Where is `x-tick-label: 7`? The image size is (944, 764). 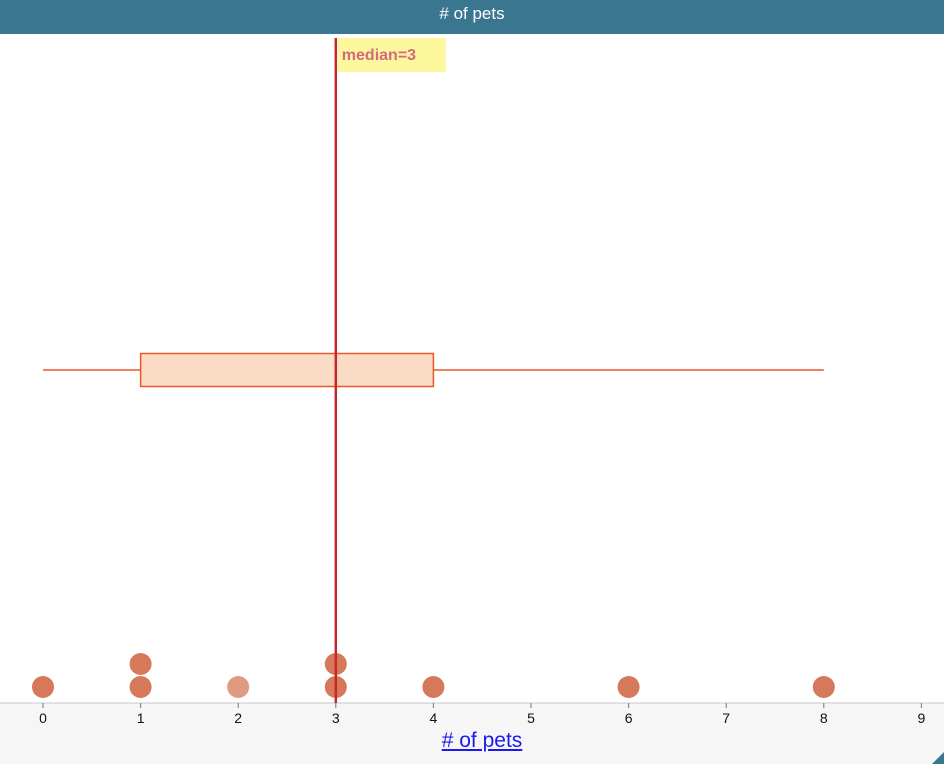
x-tick-label: 7 is located at coordinates (726, 718).